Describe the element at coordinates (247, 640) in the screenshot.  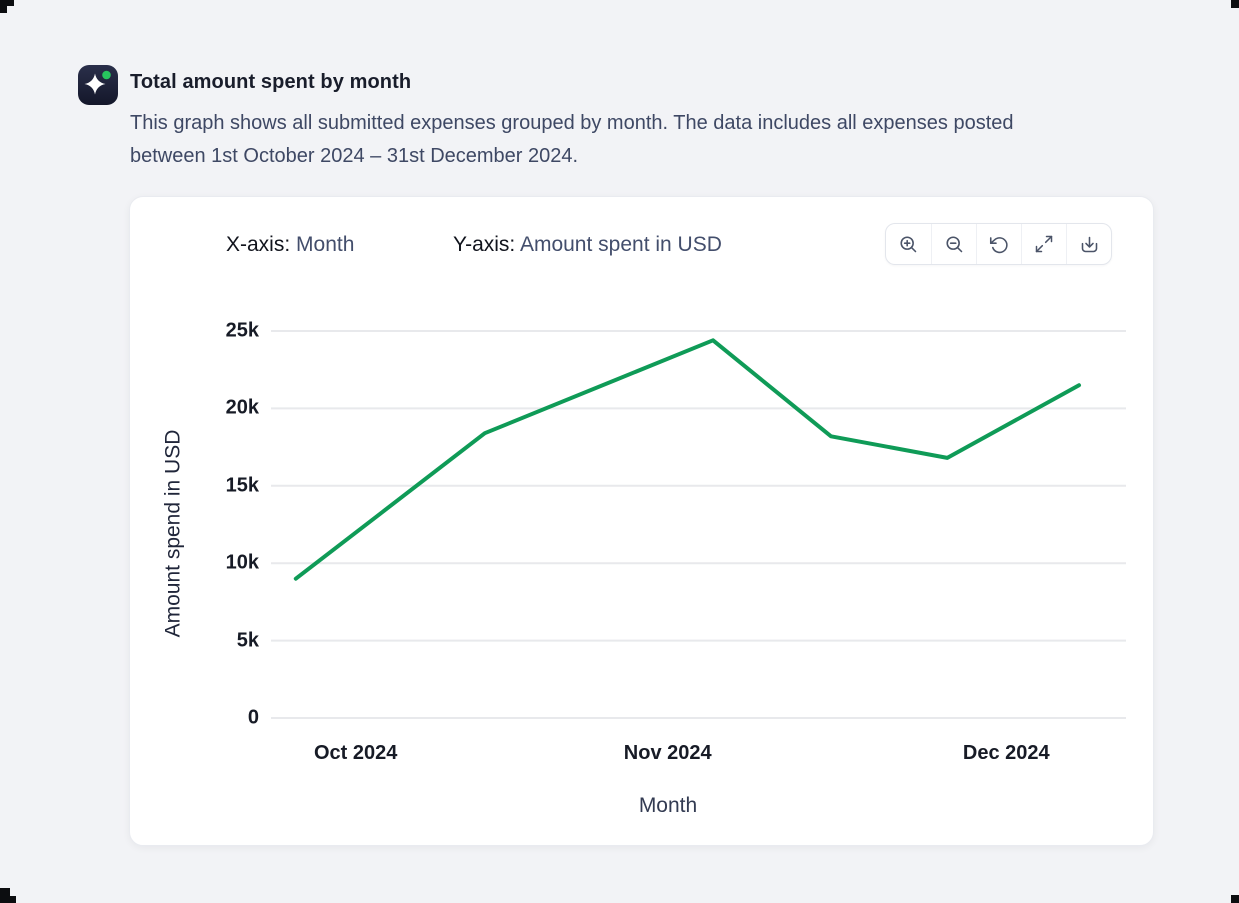
I see `y-tick-label: 5k` at that location.